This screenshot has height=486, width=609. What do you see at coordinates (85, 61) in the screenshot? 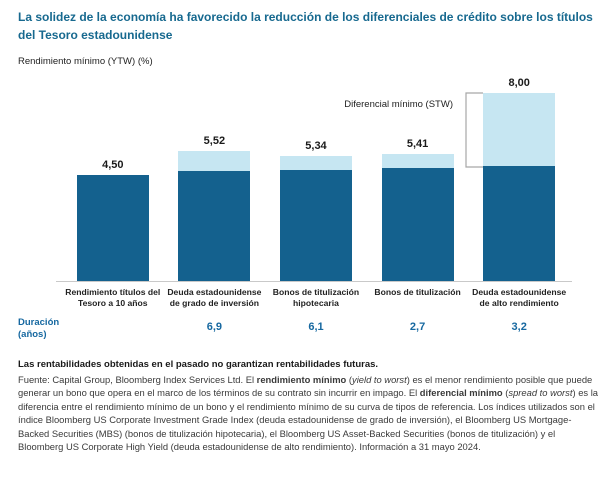
I see `y-axis-label: Rendimiento mínimo (YTW) (%)` at bounding box center [85, 61].